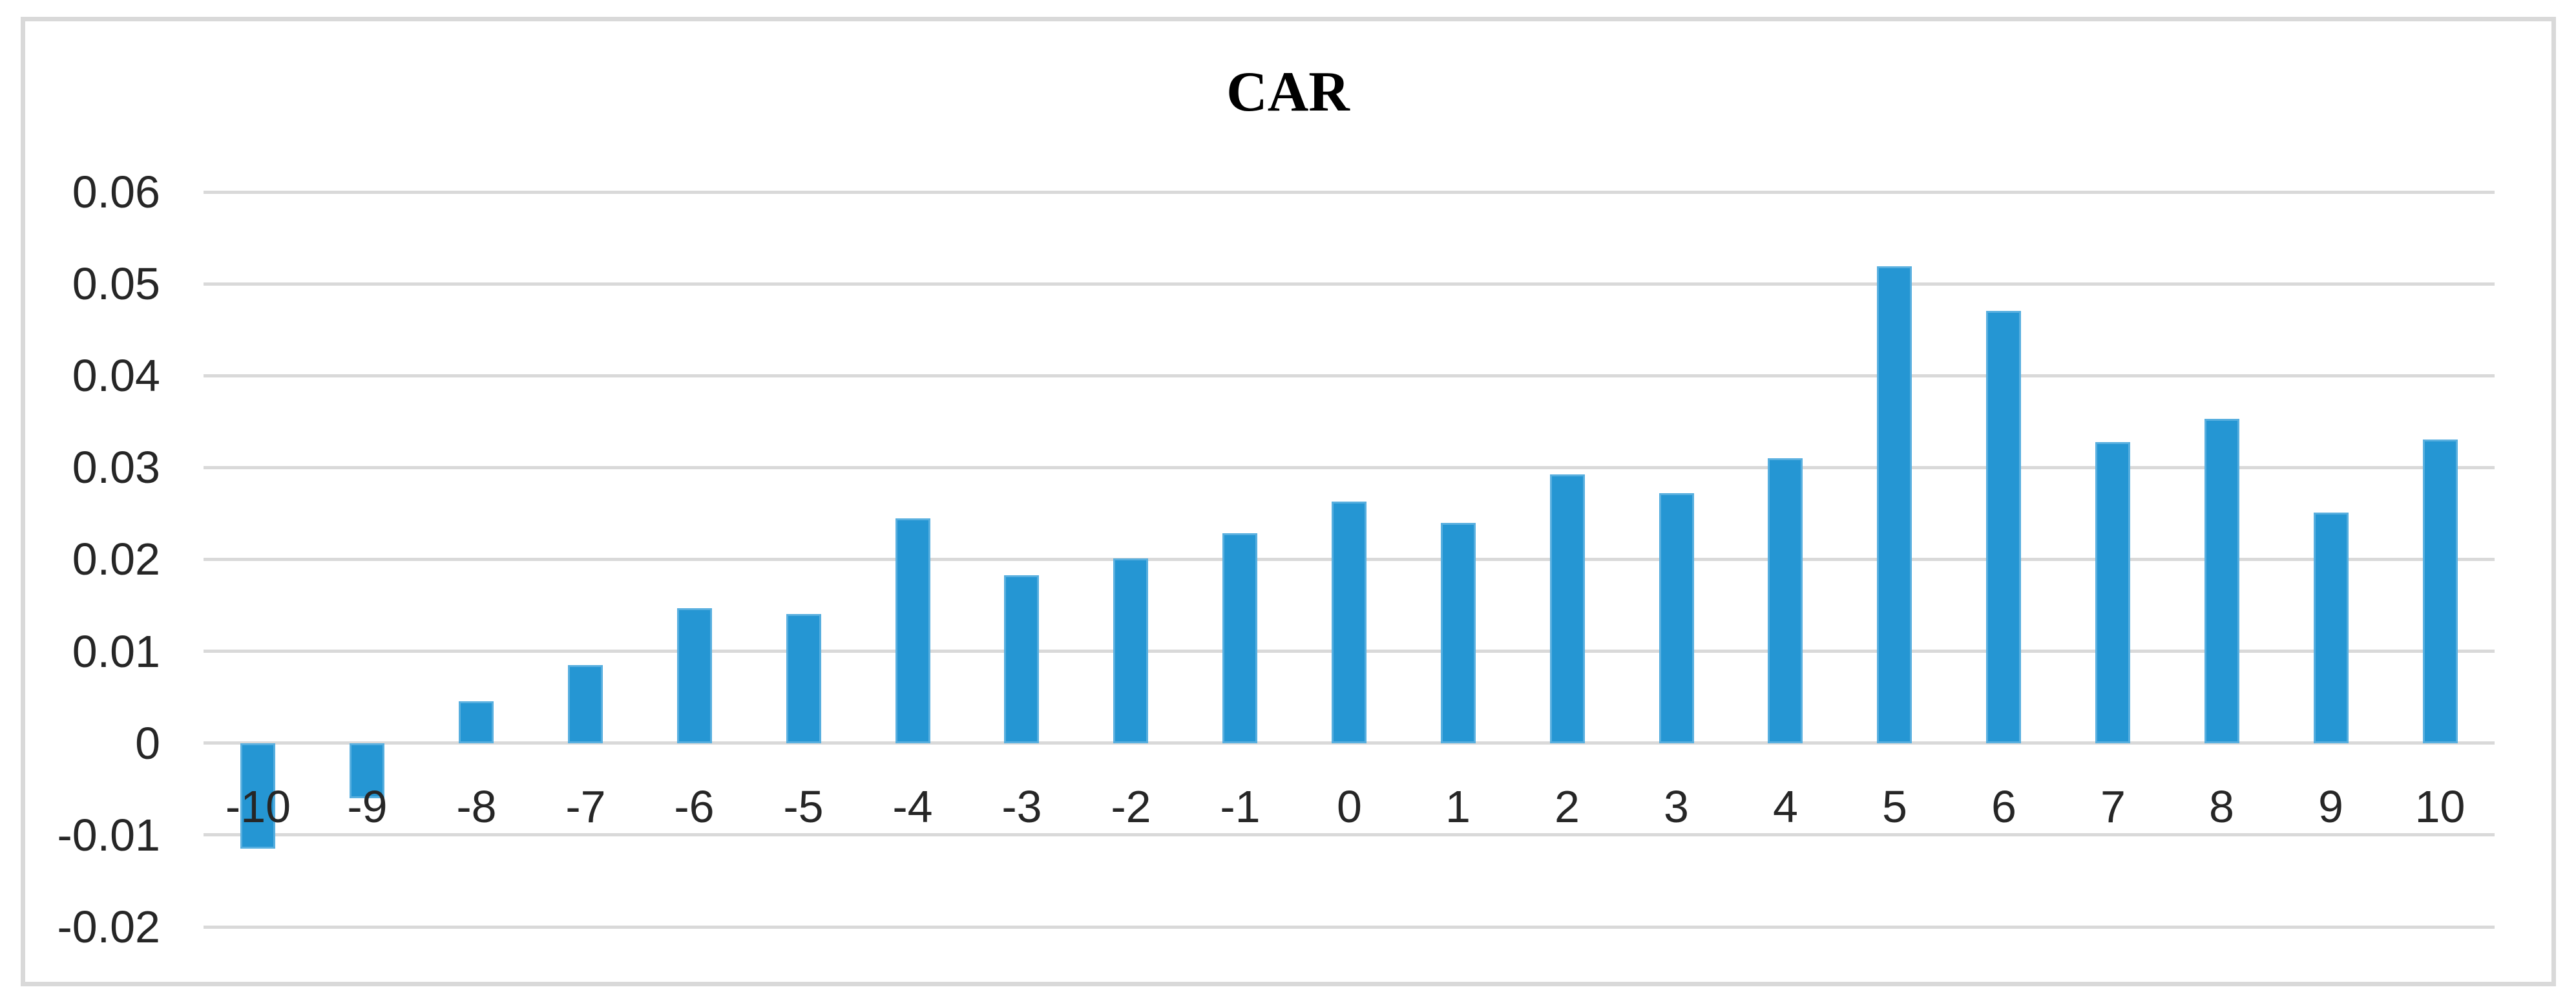  What do you see at coordinates (108, 927) in the screenshot?
I see `y-tick-label: -0.02` at bounding box center [108, 927].